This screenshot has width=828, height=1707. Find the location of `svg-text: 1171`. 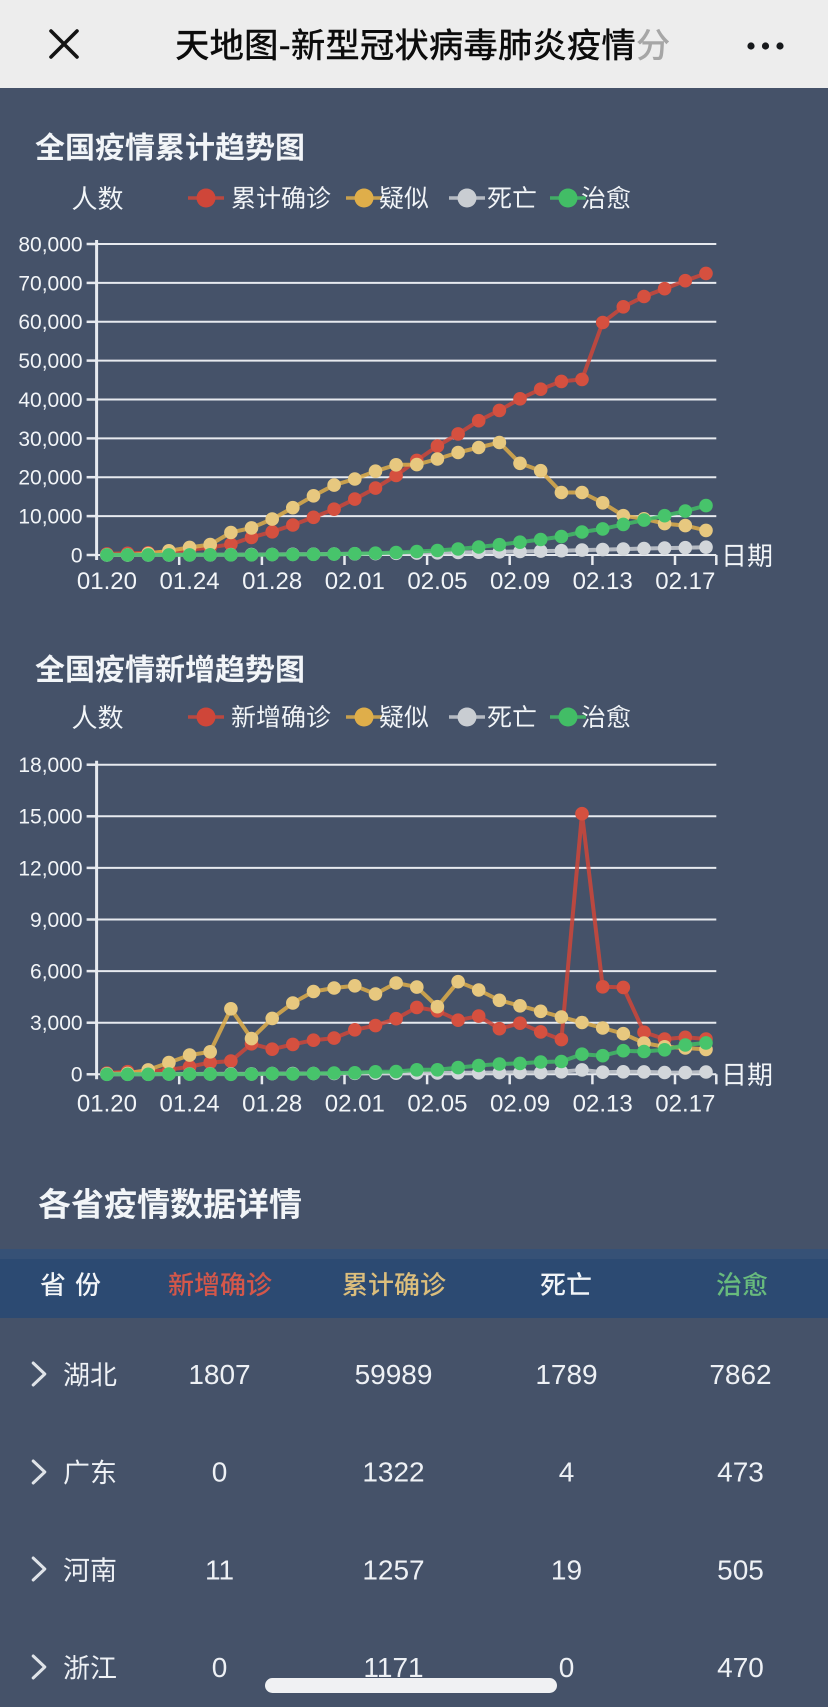

svg-text: 1171 is located at coordinates (393, 1667).